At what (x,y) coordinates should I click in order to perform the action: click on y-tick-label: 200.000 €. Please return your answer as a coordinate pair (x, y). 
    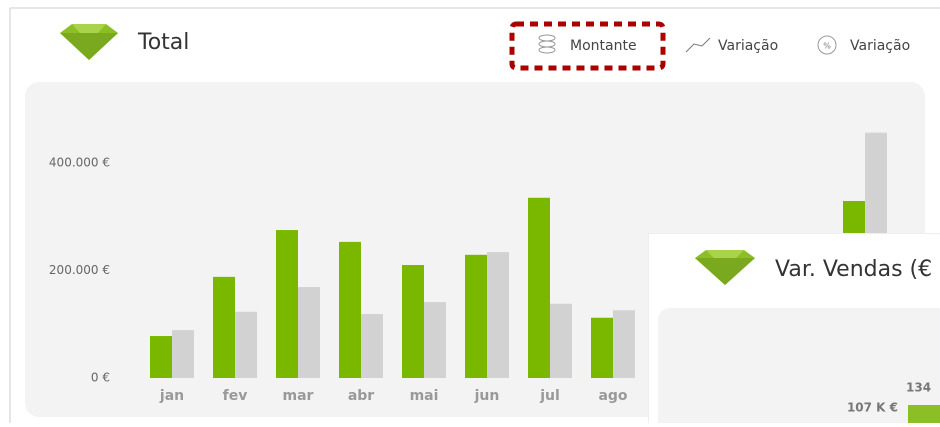
    Looking at the image, I should click on (79, 270).